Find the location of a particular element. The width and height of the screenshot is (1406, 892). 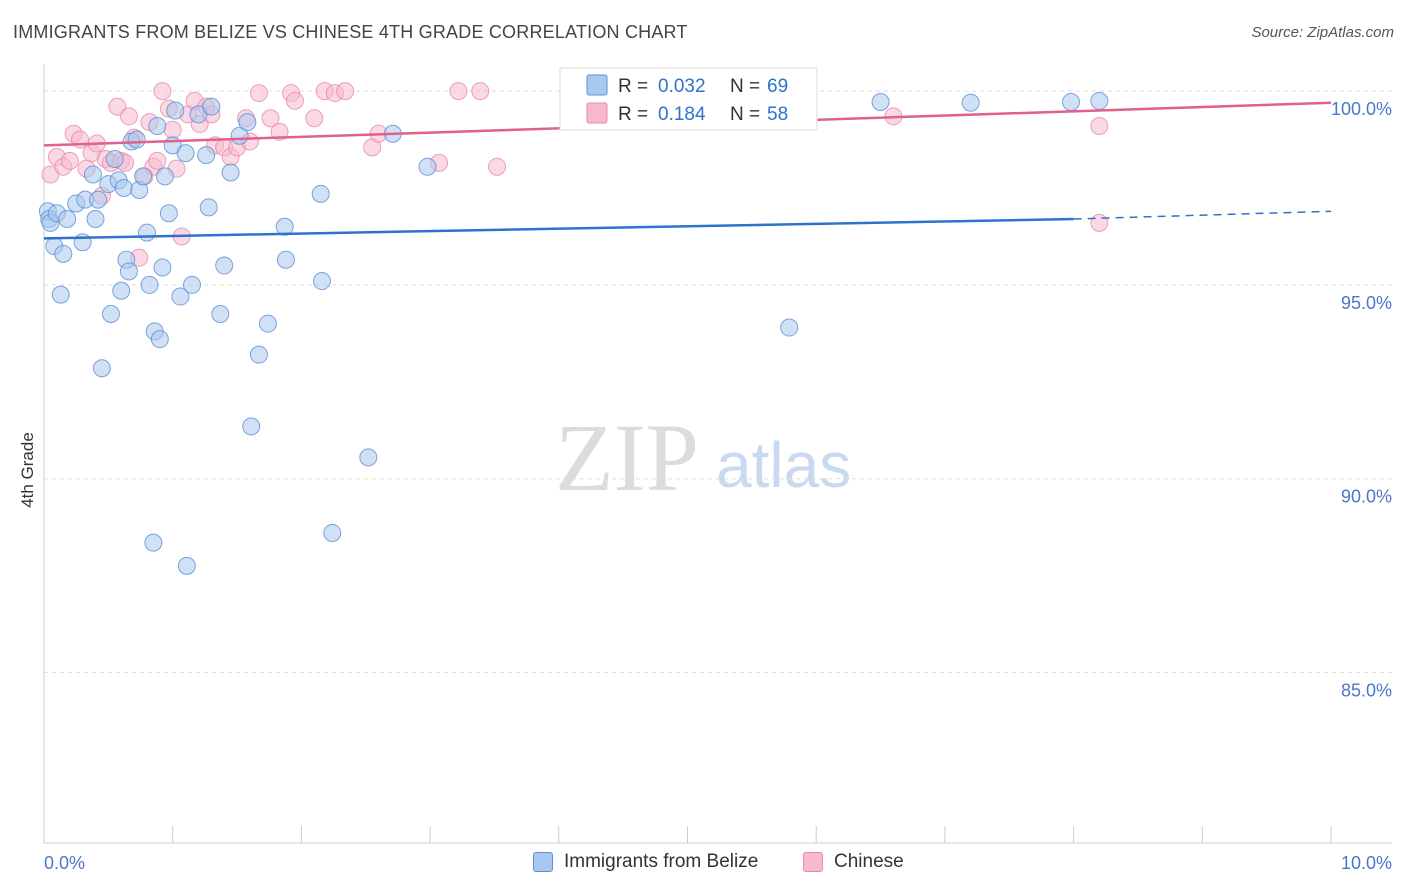

legend-swatch-chinese-bottom is located at coordinates (813, 862).